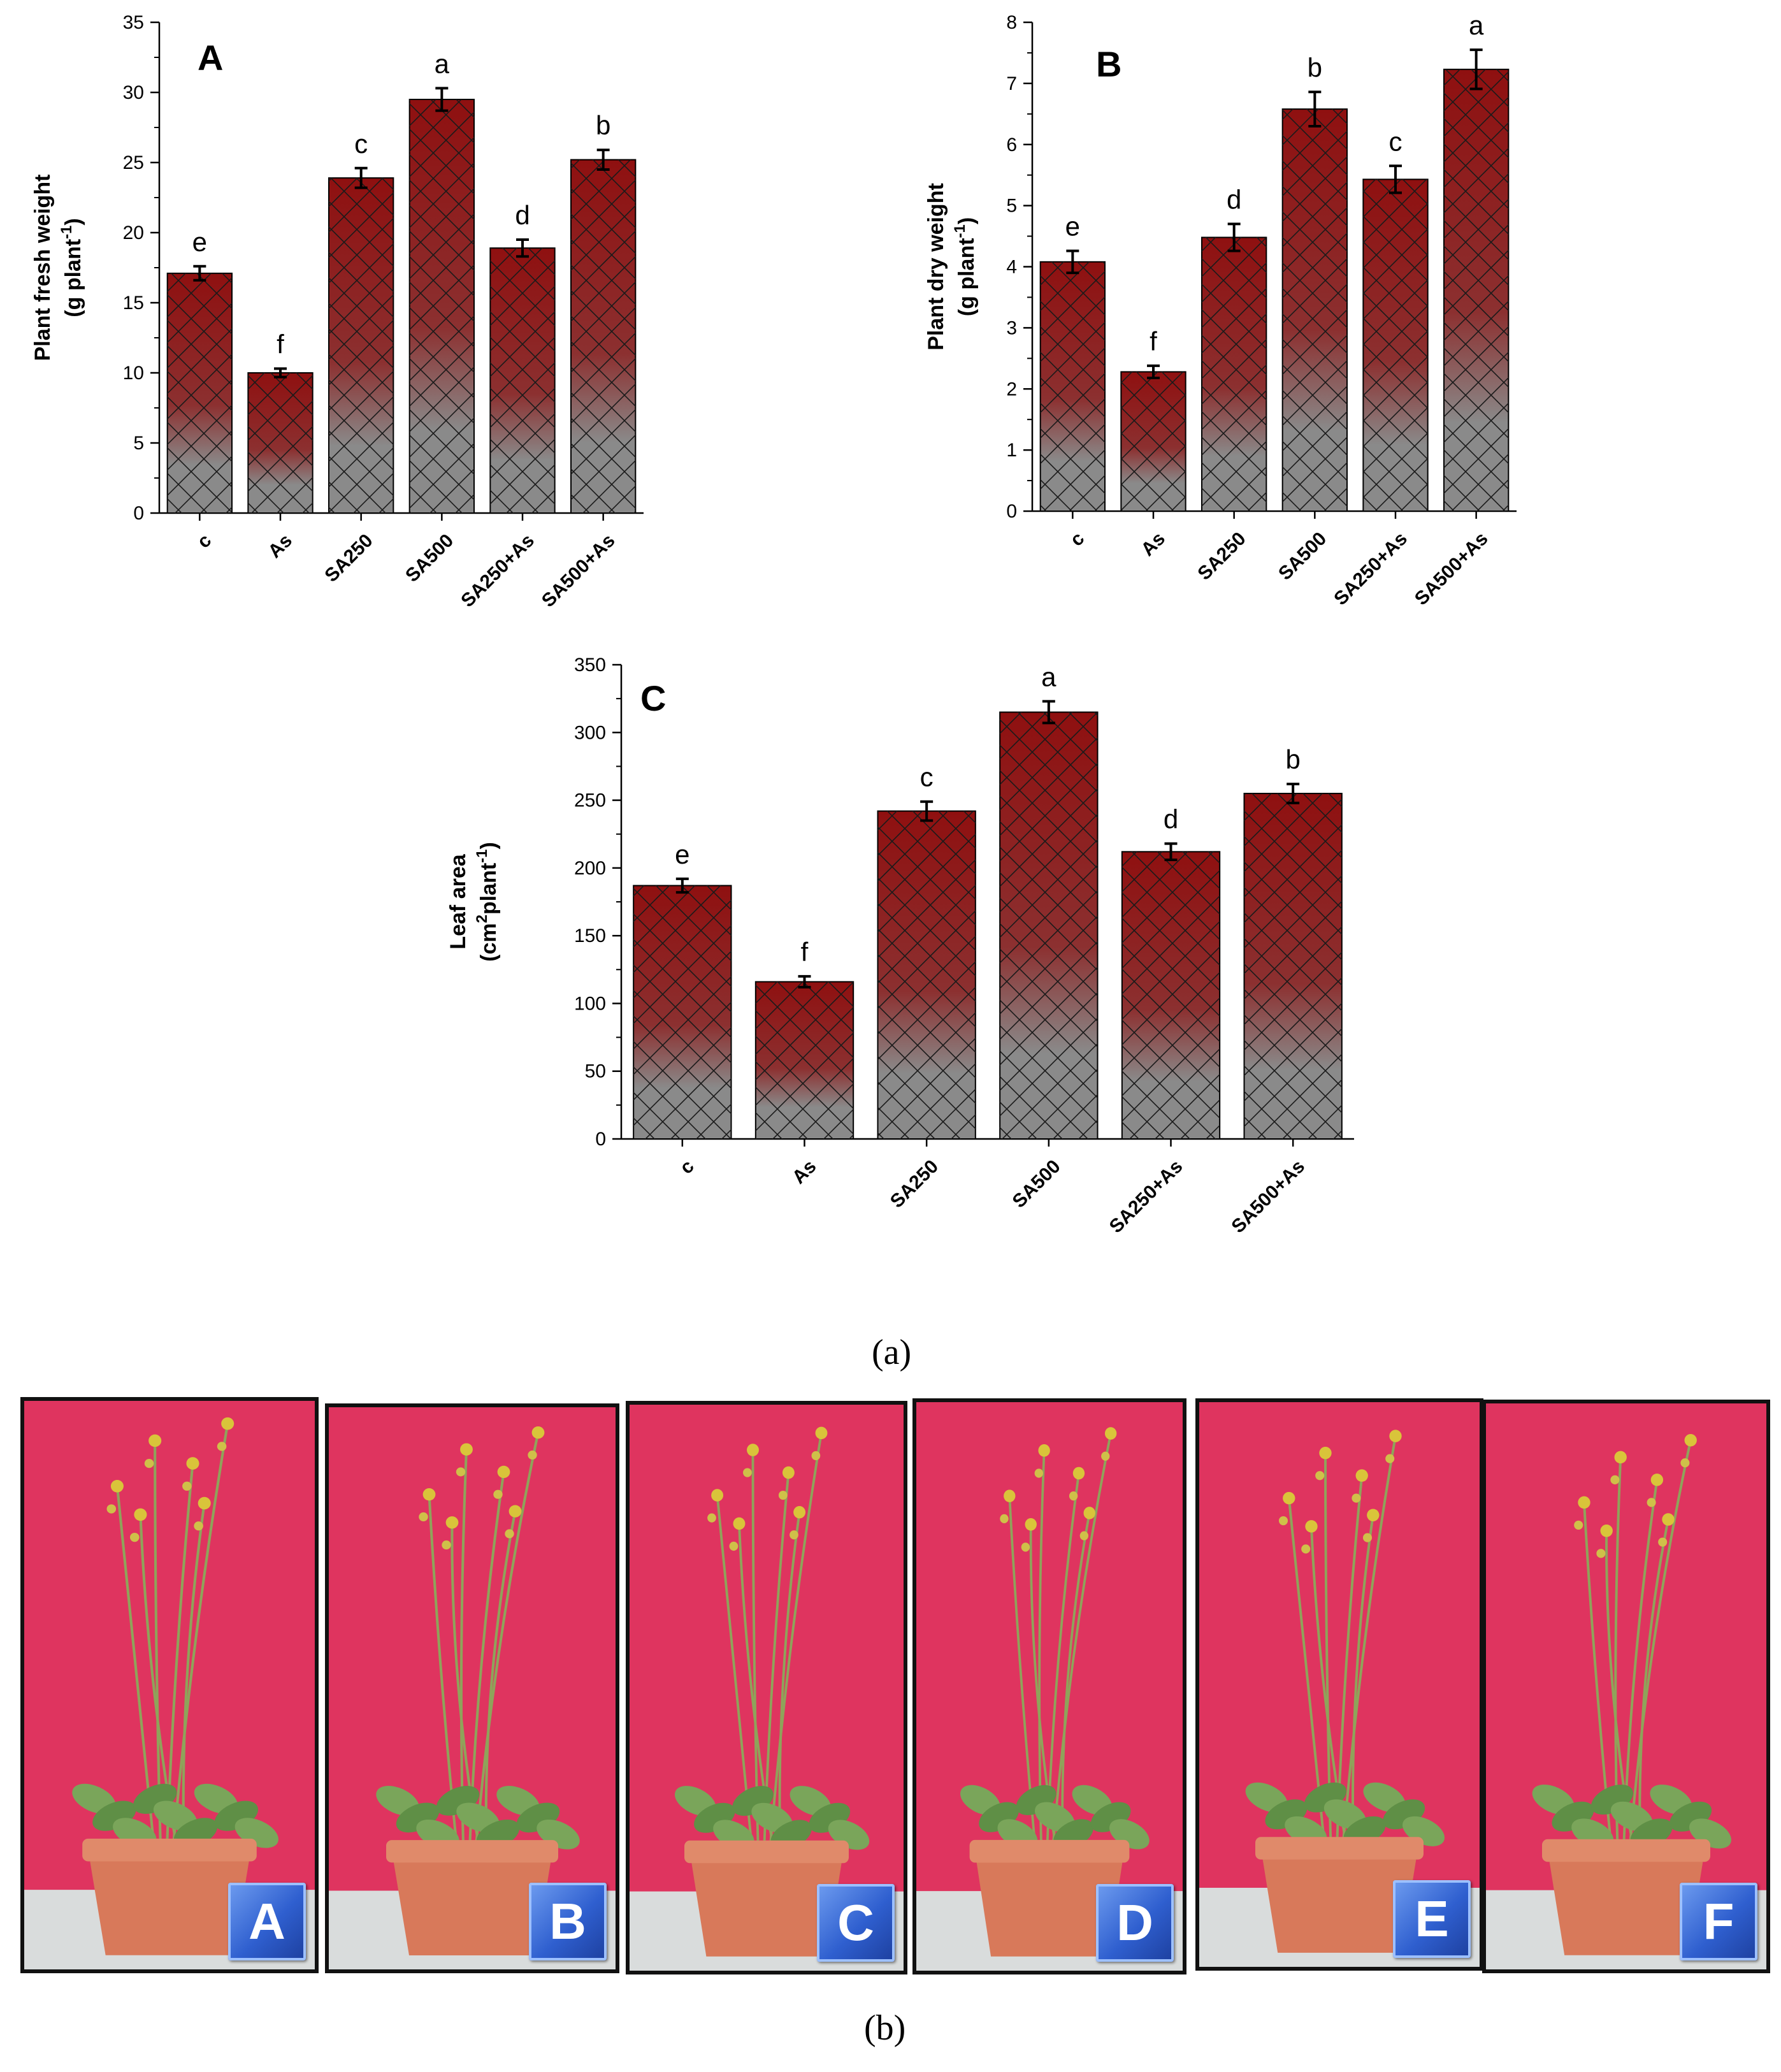  Describe the element at coordinates (472, 1688) in the screenshot. I see `plant-photo-b: B` at that location.